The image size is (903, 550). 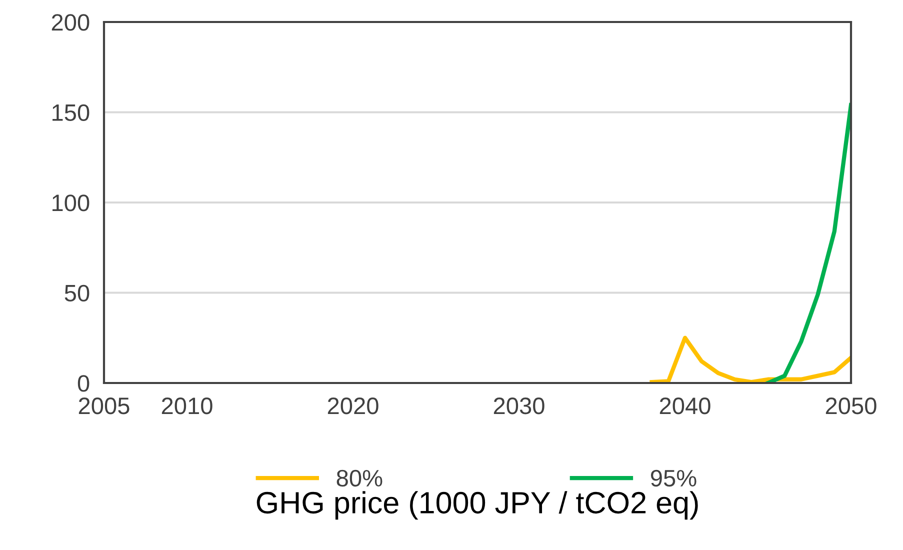 I want to click on legend-label: 95%, so click(x=673, y=478).